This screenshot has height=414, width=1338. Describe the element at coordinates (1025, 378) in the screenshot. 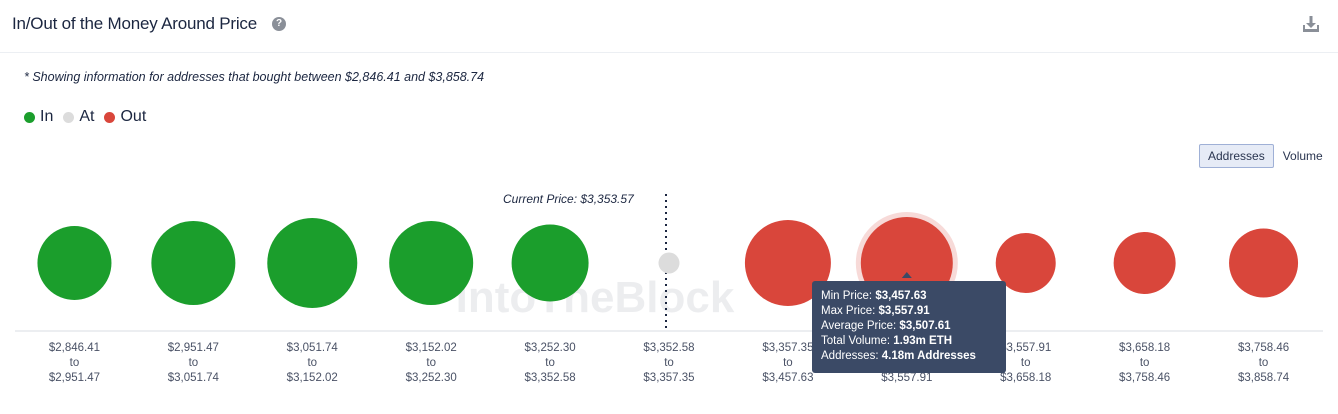

I see `tick-label-to: $3,658.18` at that location.